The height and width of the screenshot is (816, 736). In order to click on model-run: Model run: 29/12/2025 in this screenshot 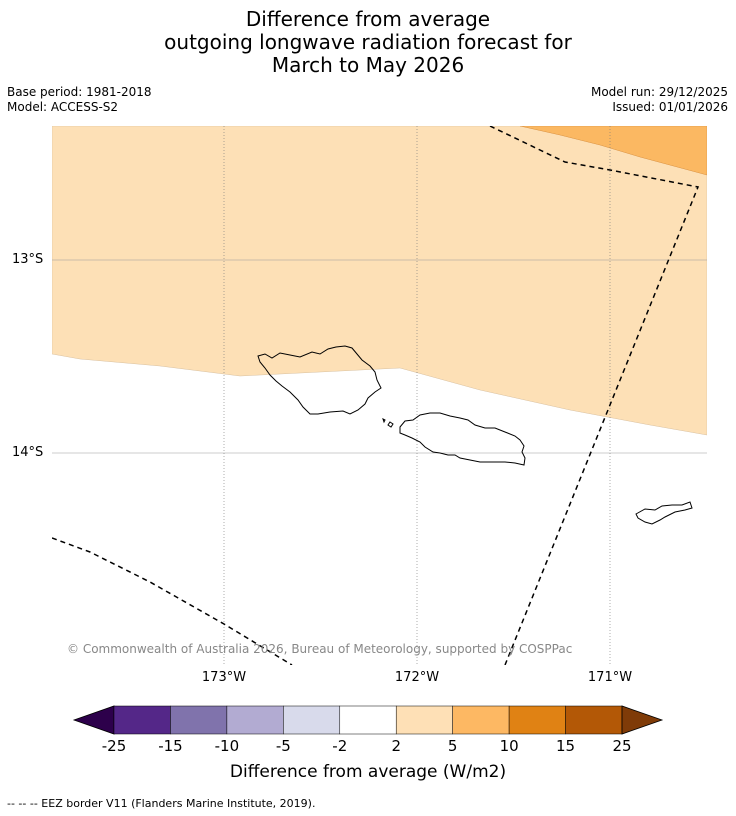, I will do `click(659, 92)`.